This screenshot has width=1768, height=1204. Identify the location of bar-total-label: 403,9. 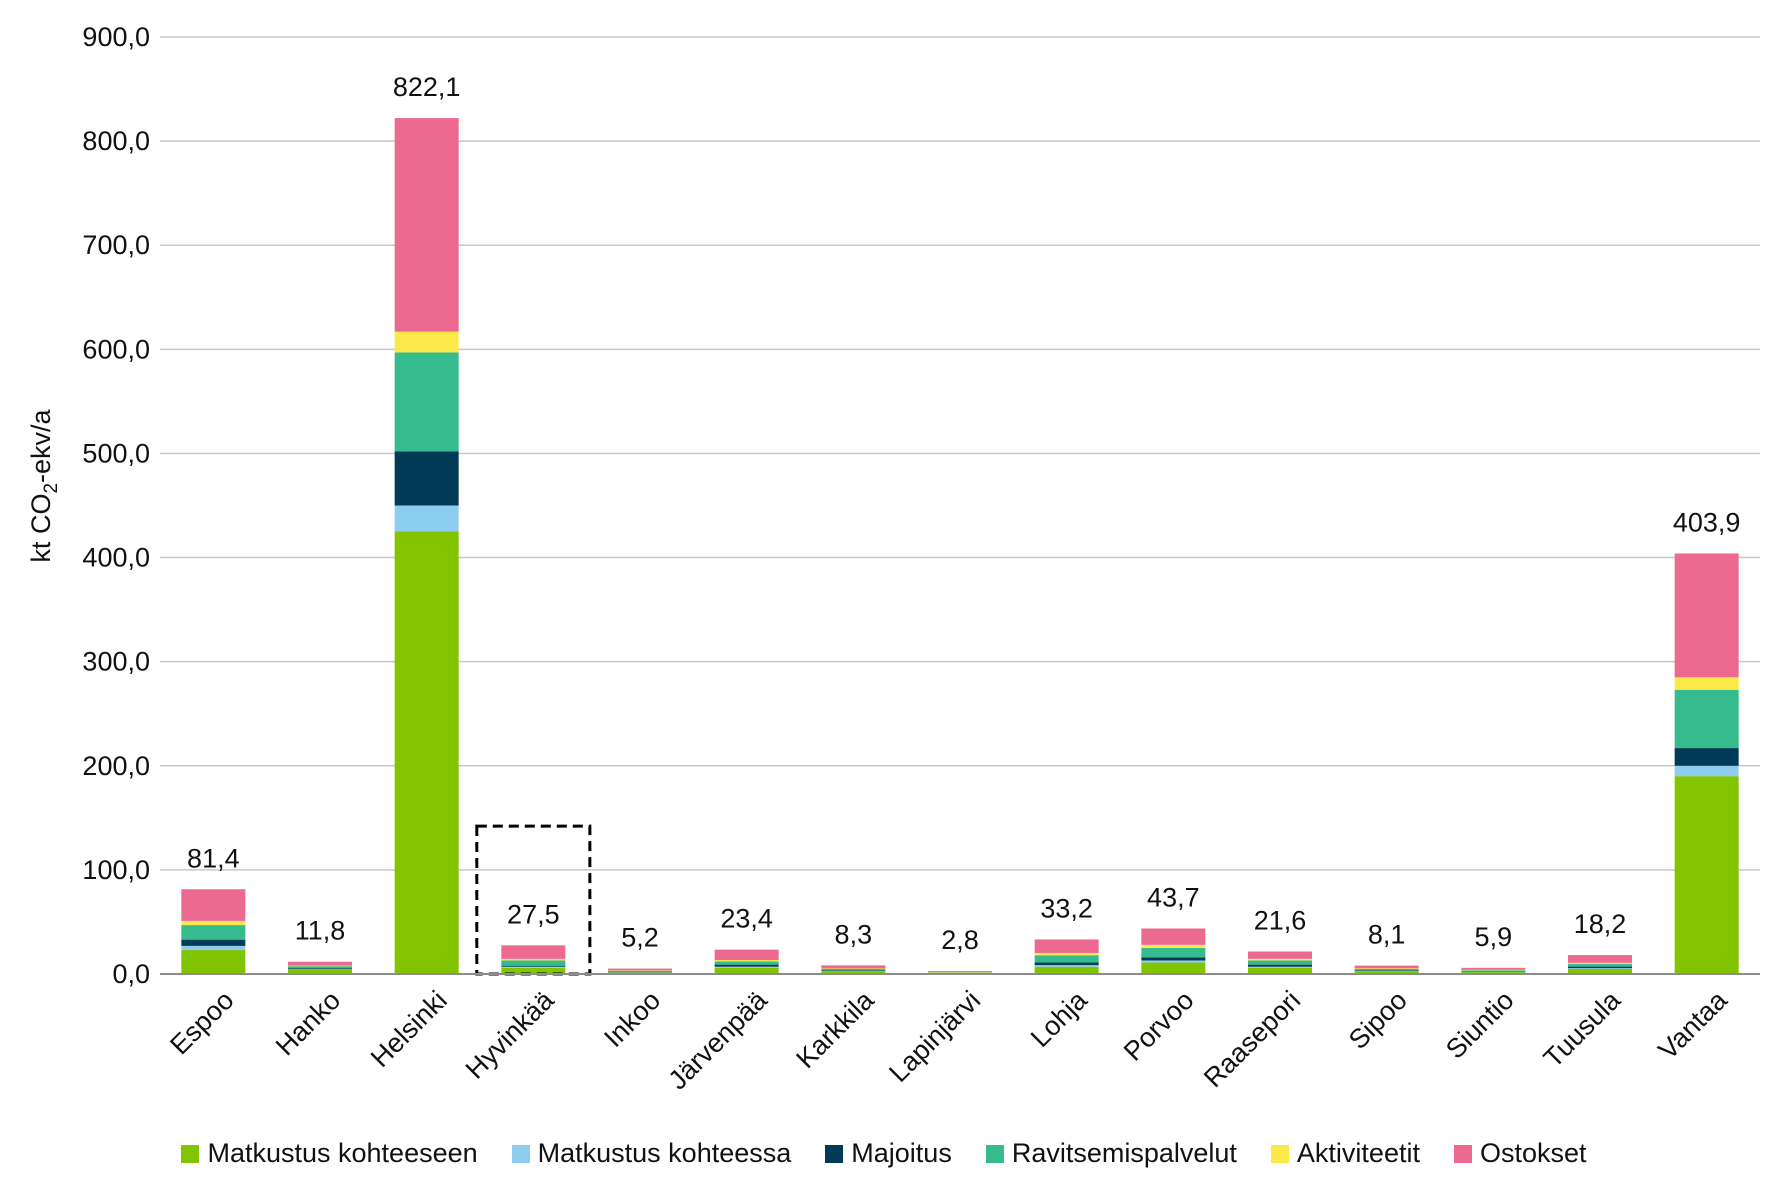
(1707, 522).